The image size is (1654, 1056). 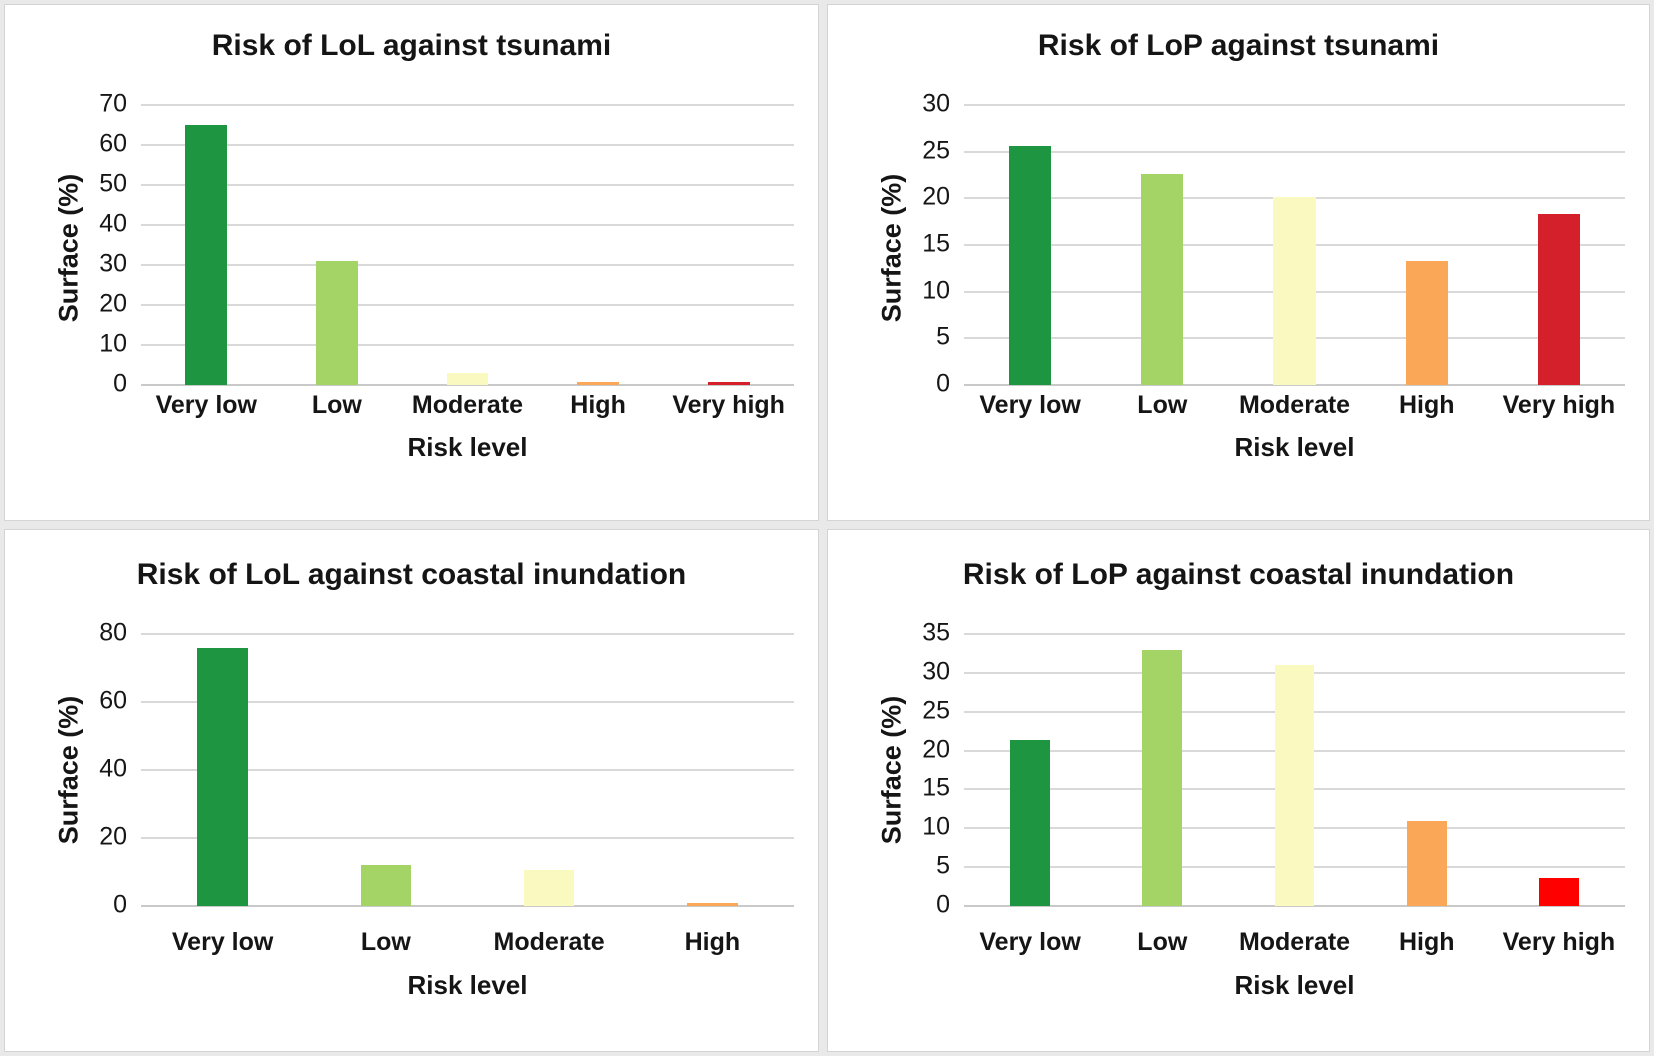 I want to click on x-axis-category-labels: Very low Low Moderate High, so click(x=467, y=942).